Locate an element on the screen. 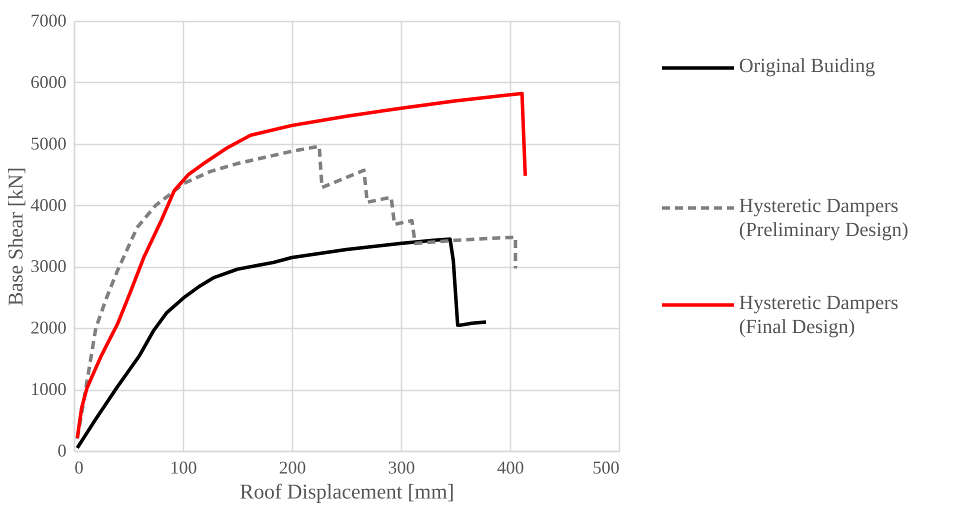 Image resolution: width=955 pixels, height=528 pixels. legend-label: Hysteretic Dampers (Preliminary Design) is located at coordinates (823, 218).